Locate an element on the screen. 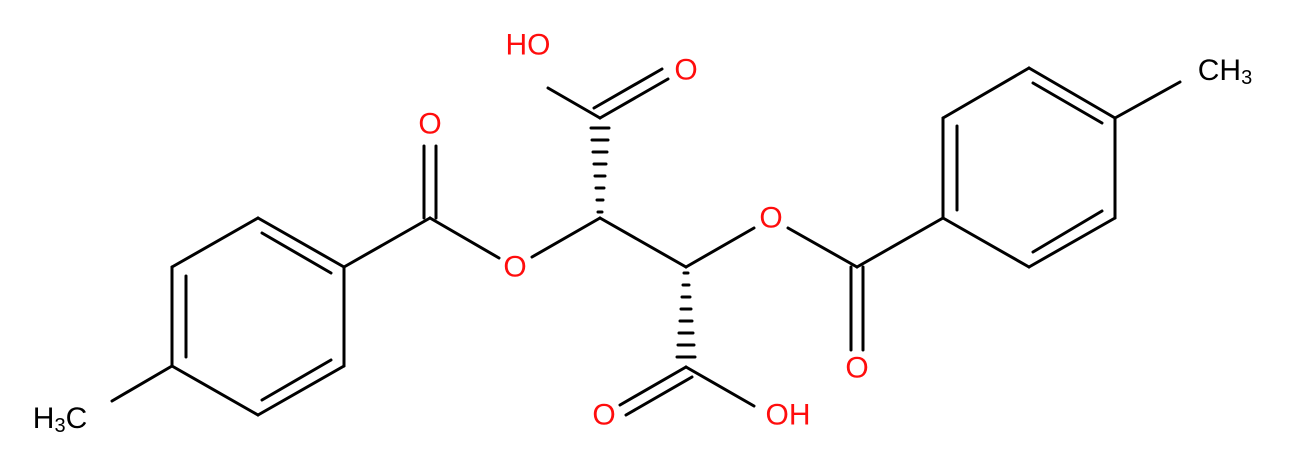  atom-prefix: H is located at coordinates (44, 418).